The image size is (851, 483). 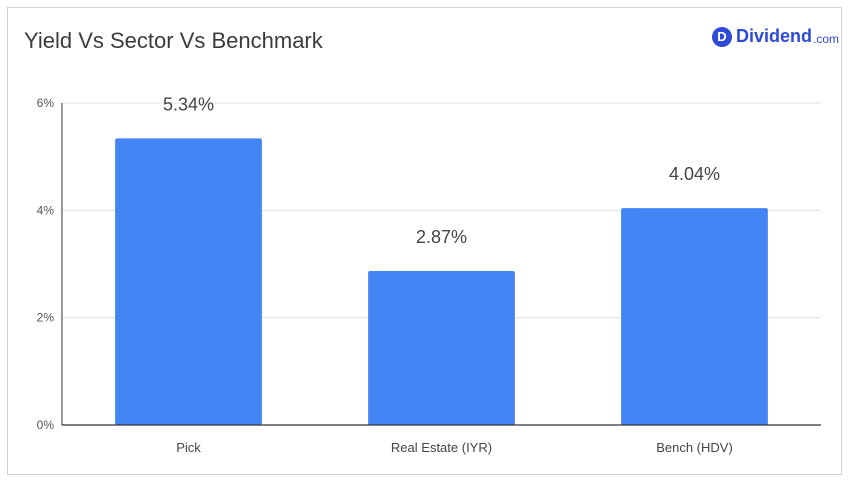 I want to click on y-tick-label: 0%, so click(x=46, y=425).